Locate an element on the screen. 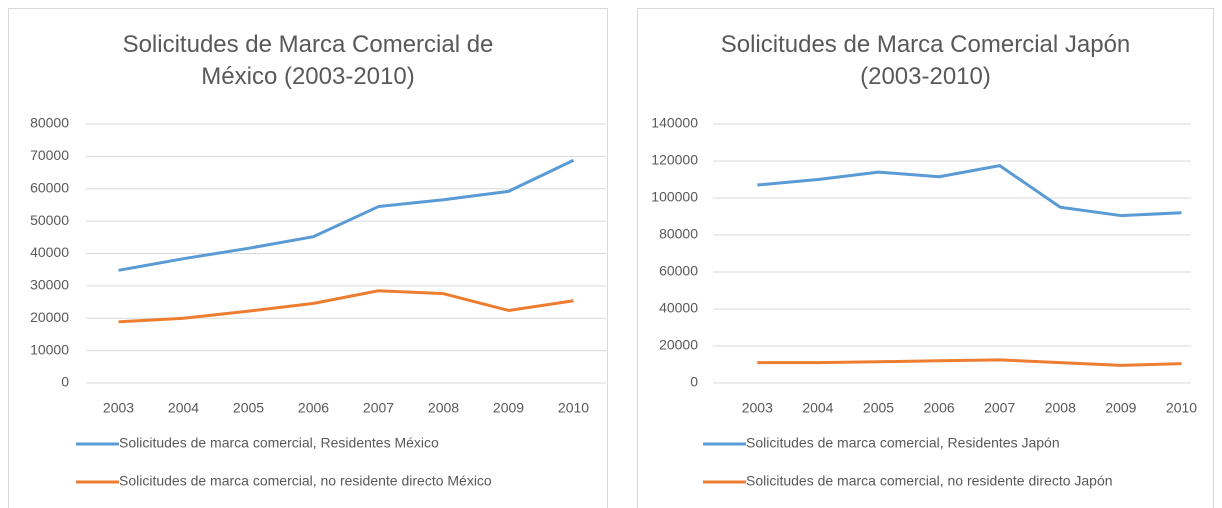  y-tick-label: 50000 is located at coordinates (49, 220).